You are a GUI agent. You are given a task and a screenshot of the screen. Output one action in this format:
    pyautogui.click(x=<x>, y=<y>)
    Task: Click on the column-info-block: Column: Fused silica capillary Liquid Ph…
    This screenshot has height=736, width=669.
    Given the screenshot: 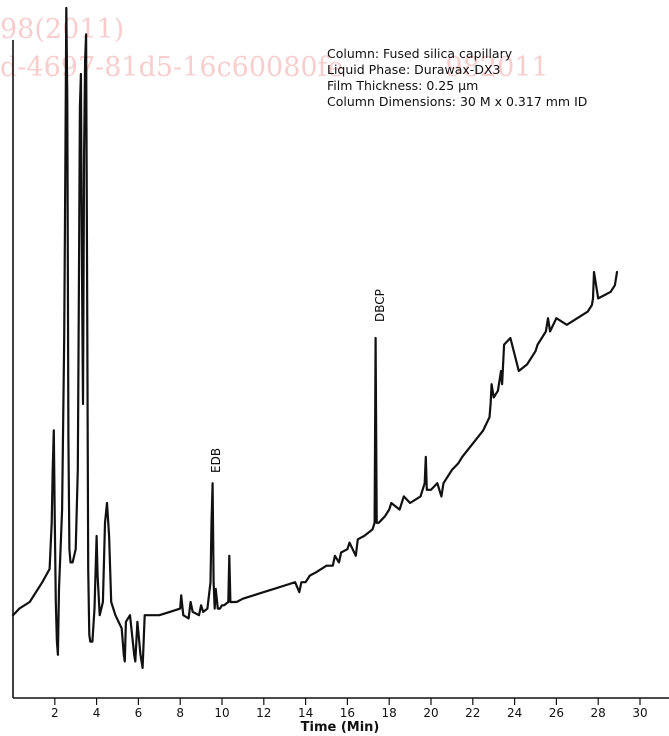 What is the action you would take?
    pyautogui.click(x=457, y=78)
    